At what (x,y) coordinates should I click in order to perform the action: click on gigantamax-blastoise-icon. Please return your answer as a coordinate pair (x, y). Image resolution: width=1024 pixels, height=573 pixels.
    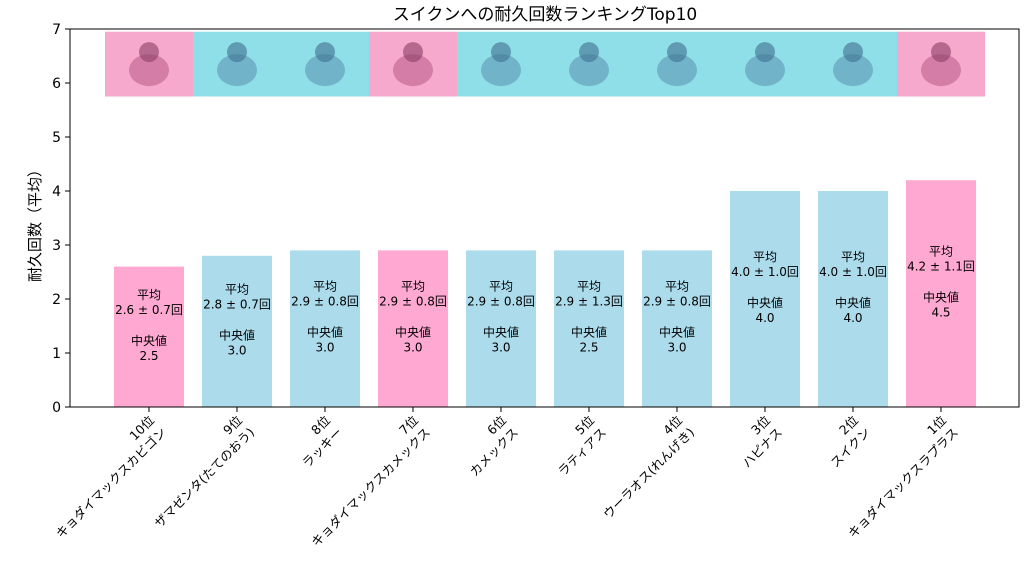
    Looking at the image, I should click on (413, 64).